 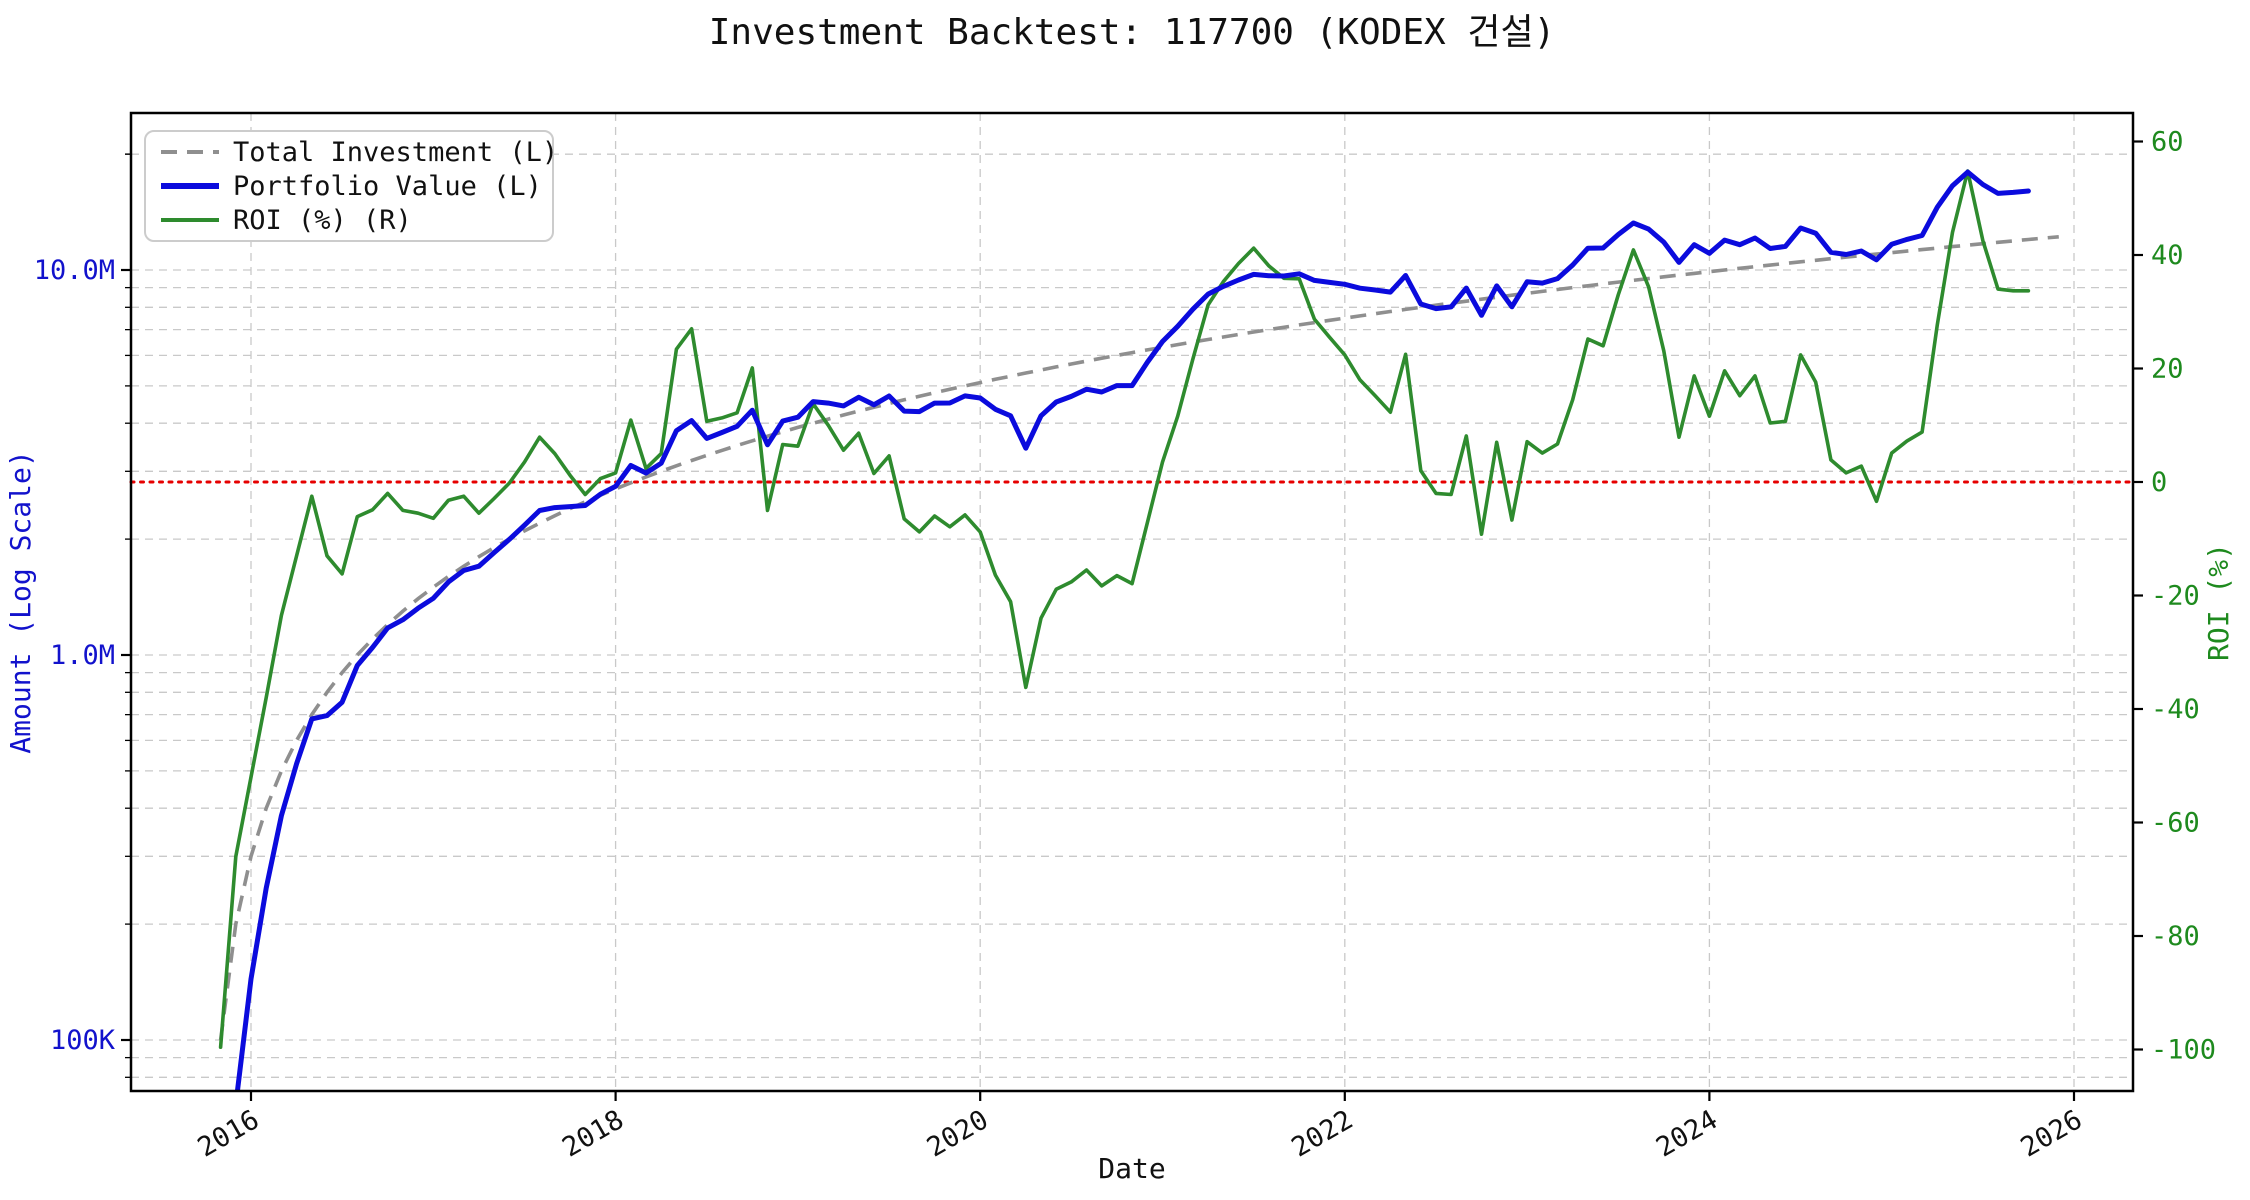 I want to click on left-tick-1.0M: 1.0M, so click(x=82, y=655).